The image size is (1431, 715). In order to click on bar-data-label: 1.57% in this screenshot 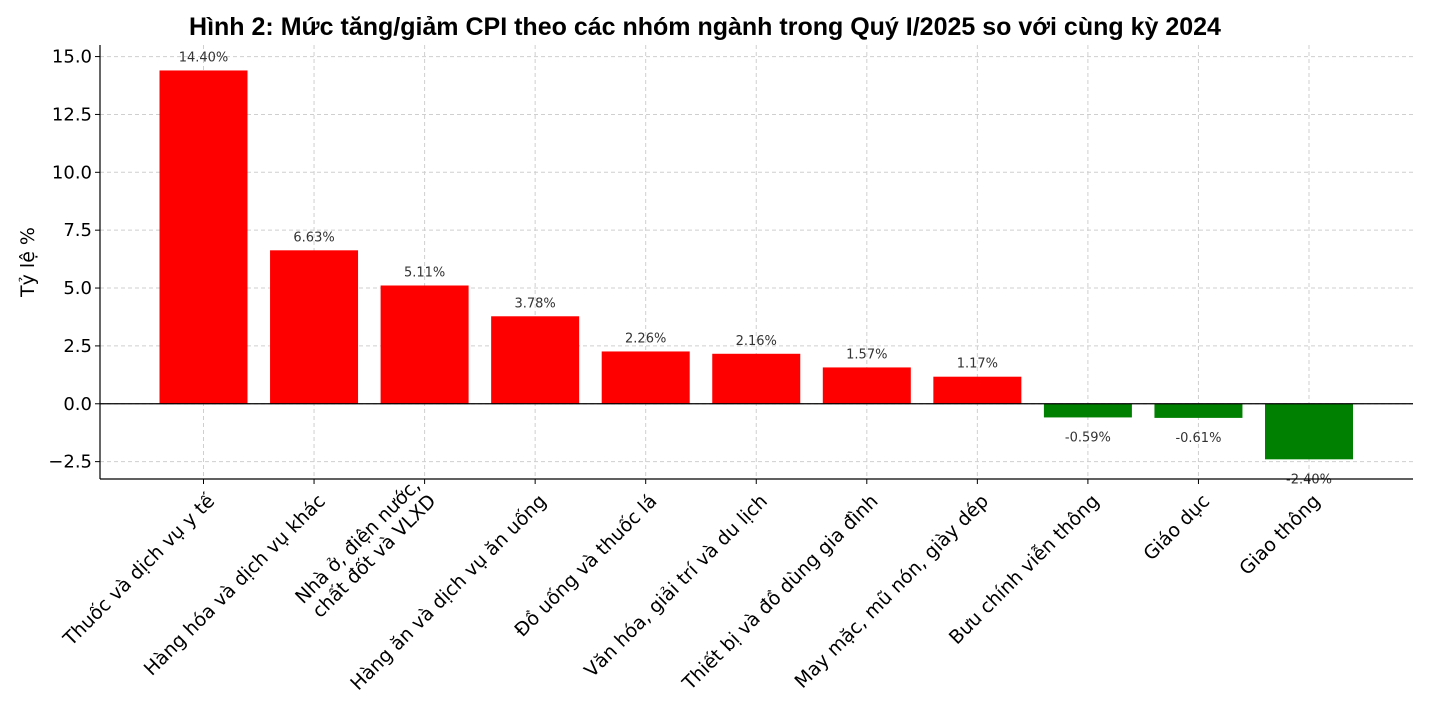, I will do `click(866, 354)`.